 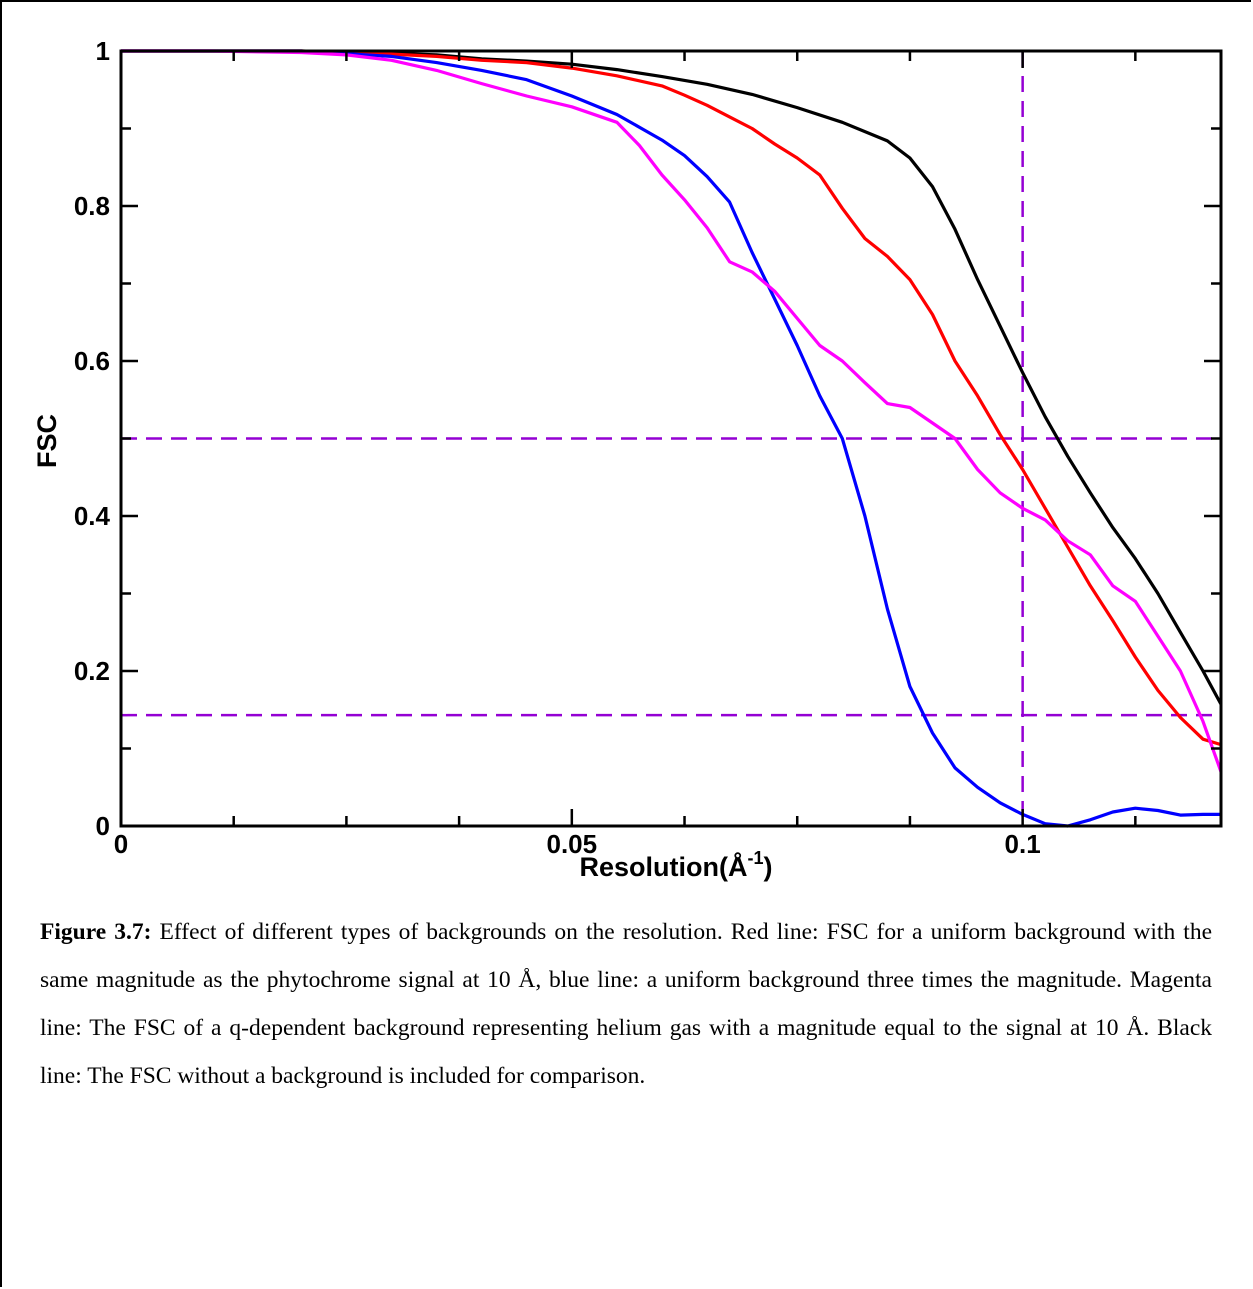 I want to click on x-tick-label-0: 0, so click(x=121, y=844).